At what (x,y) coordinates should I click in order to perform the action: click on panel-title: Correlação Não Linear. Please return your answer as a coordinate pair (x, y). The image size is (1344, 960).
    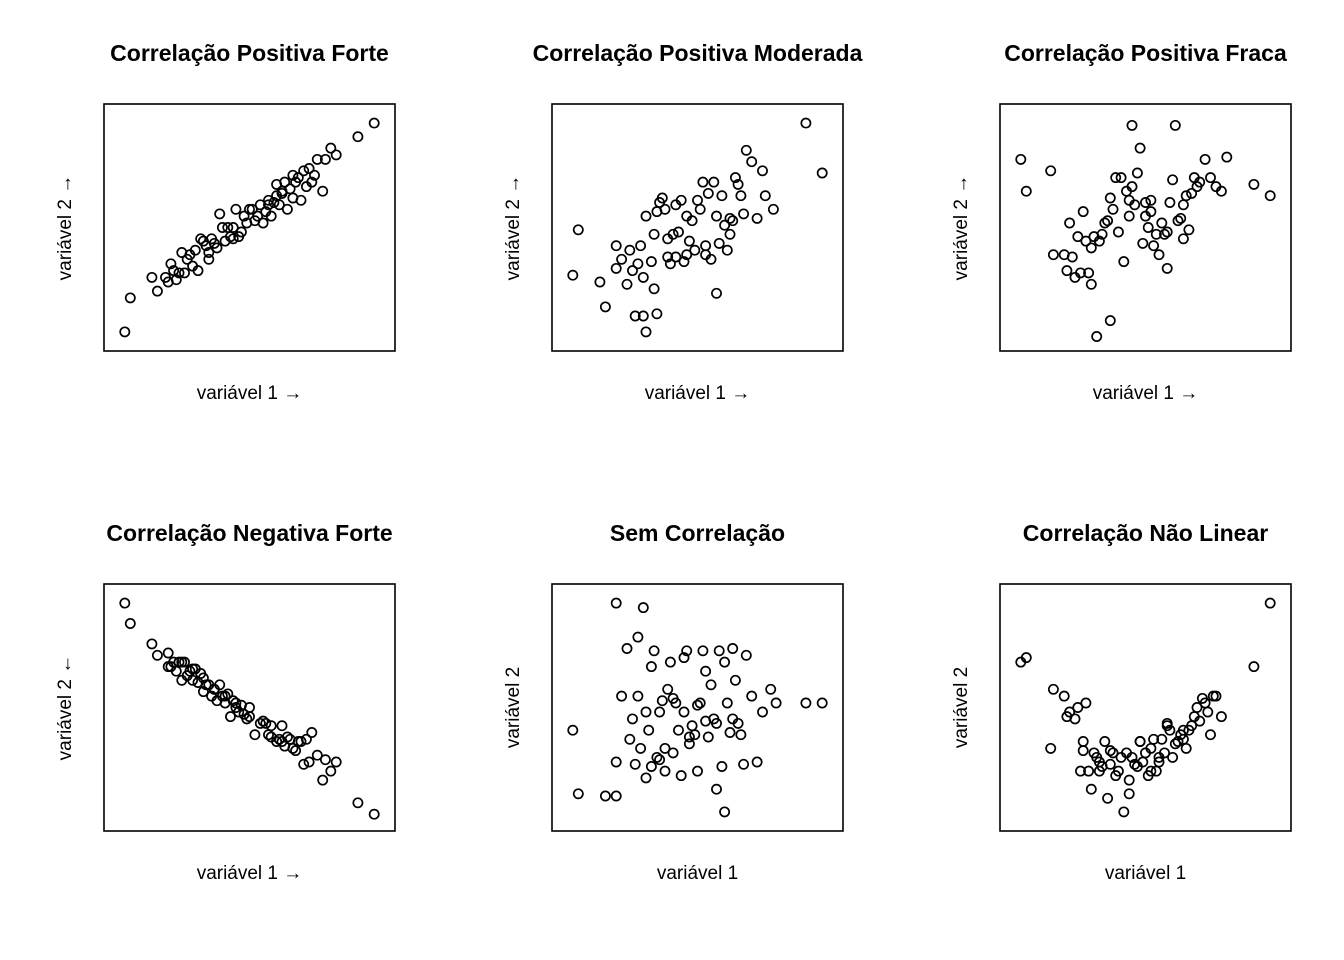
    Looking at the image, I should click on (1145, 533).